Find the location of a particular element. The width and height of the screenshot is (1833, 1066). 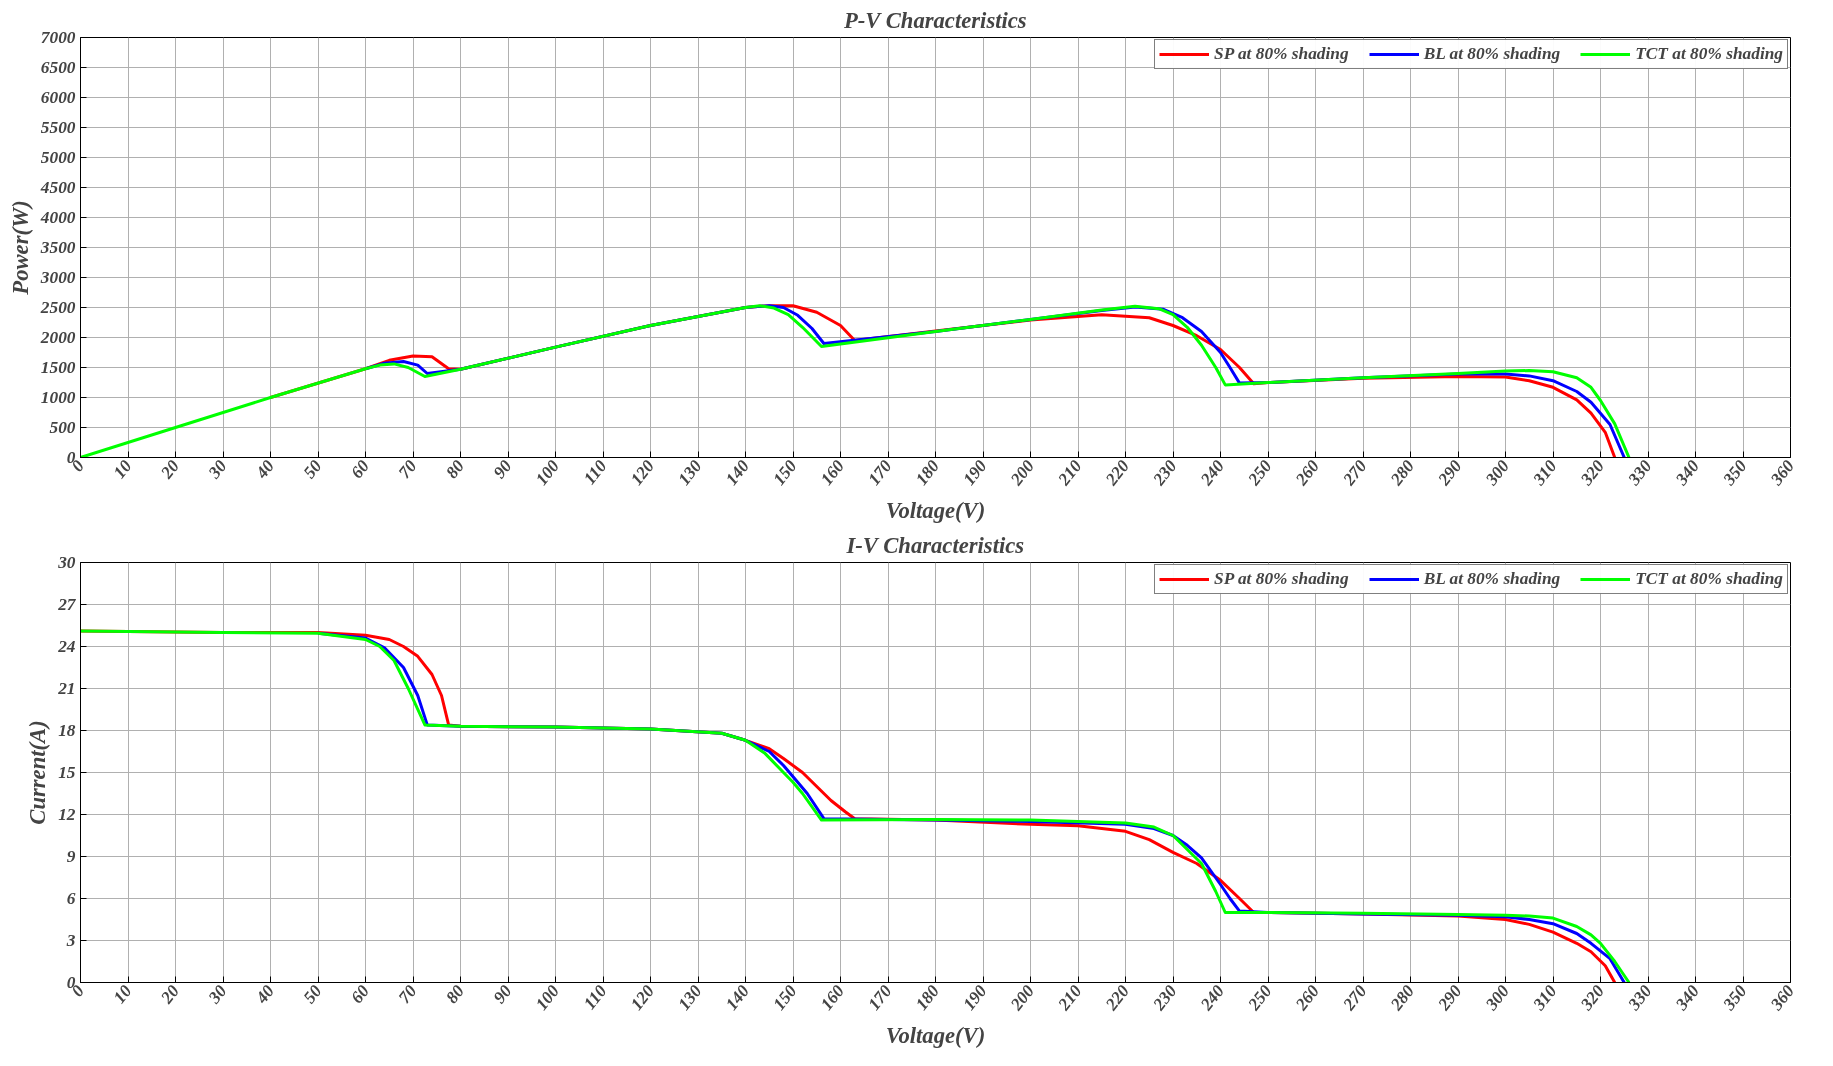

y-tick-label: 27 is located at coordinates (67, 604).